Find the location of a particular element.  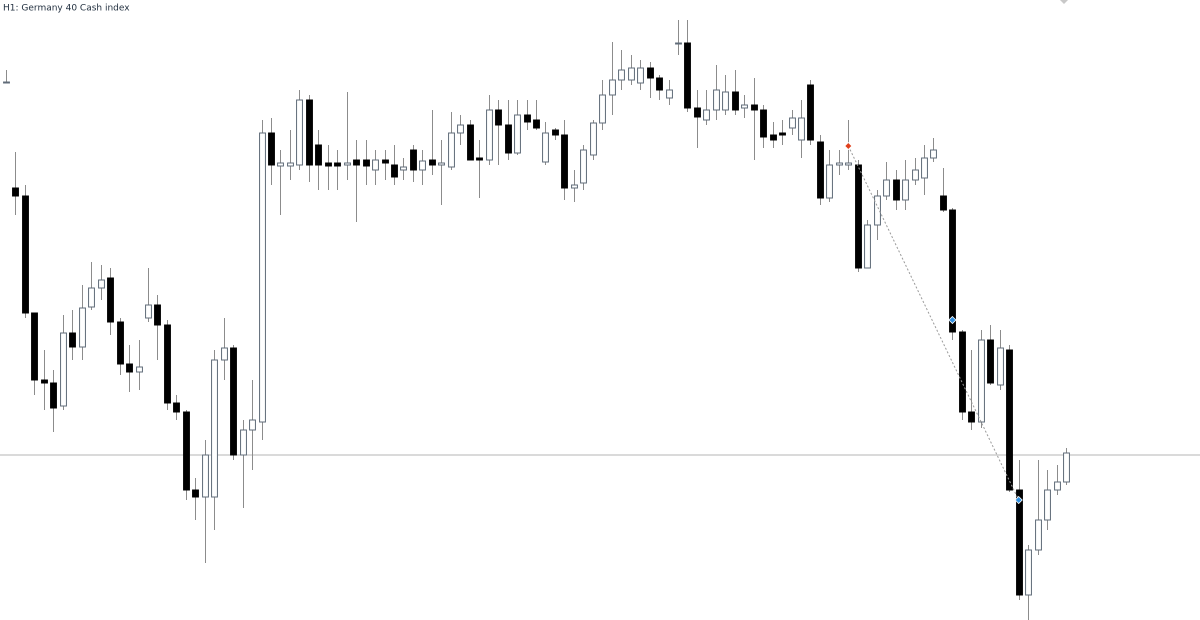

chart-title: H1: Germany 40 Cash index is located at coordinates (66, 9).